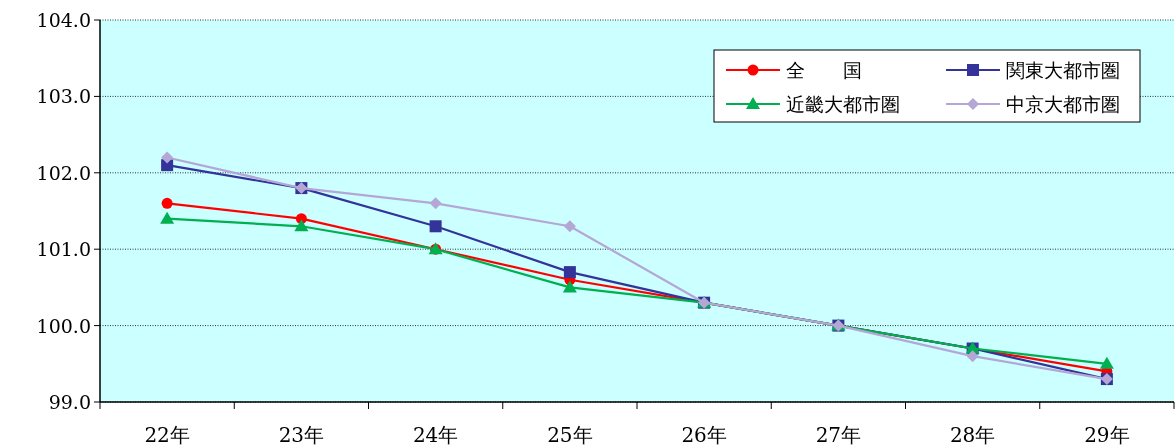  What do you see at coordinates (69, 402) in the screenshot?
I see `y-tick-label: 99.0` at bounding box center [69, 402].